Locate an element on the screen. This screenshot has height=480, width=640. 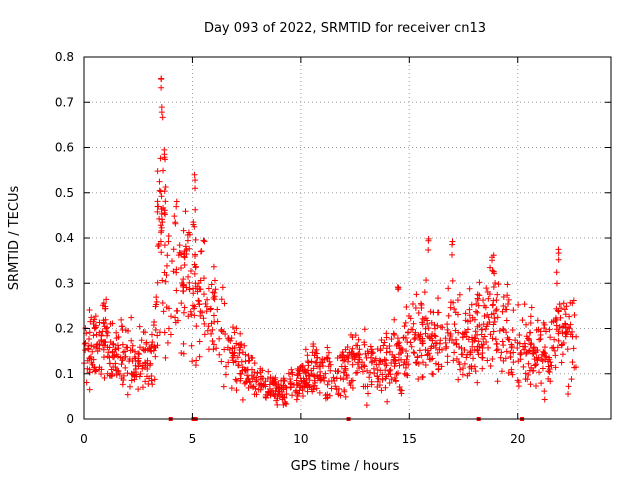
x-tick-label: 5 is located at coordinates (193, 439).